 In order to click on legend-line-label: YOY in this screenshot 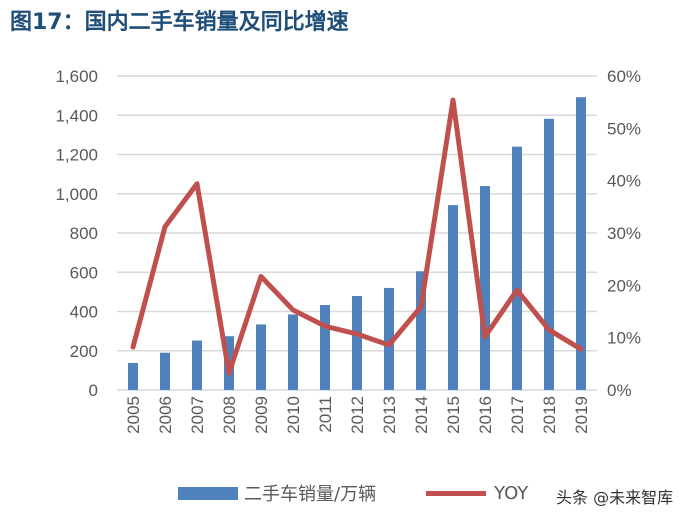, I will do `click(511, 493)`.